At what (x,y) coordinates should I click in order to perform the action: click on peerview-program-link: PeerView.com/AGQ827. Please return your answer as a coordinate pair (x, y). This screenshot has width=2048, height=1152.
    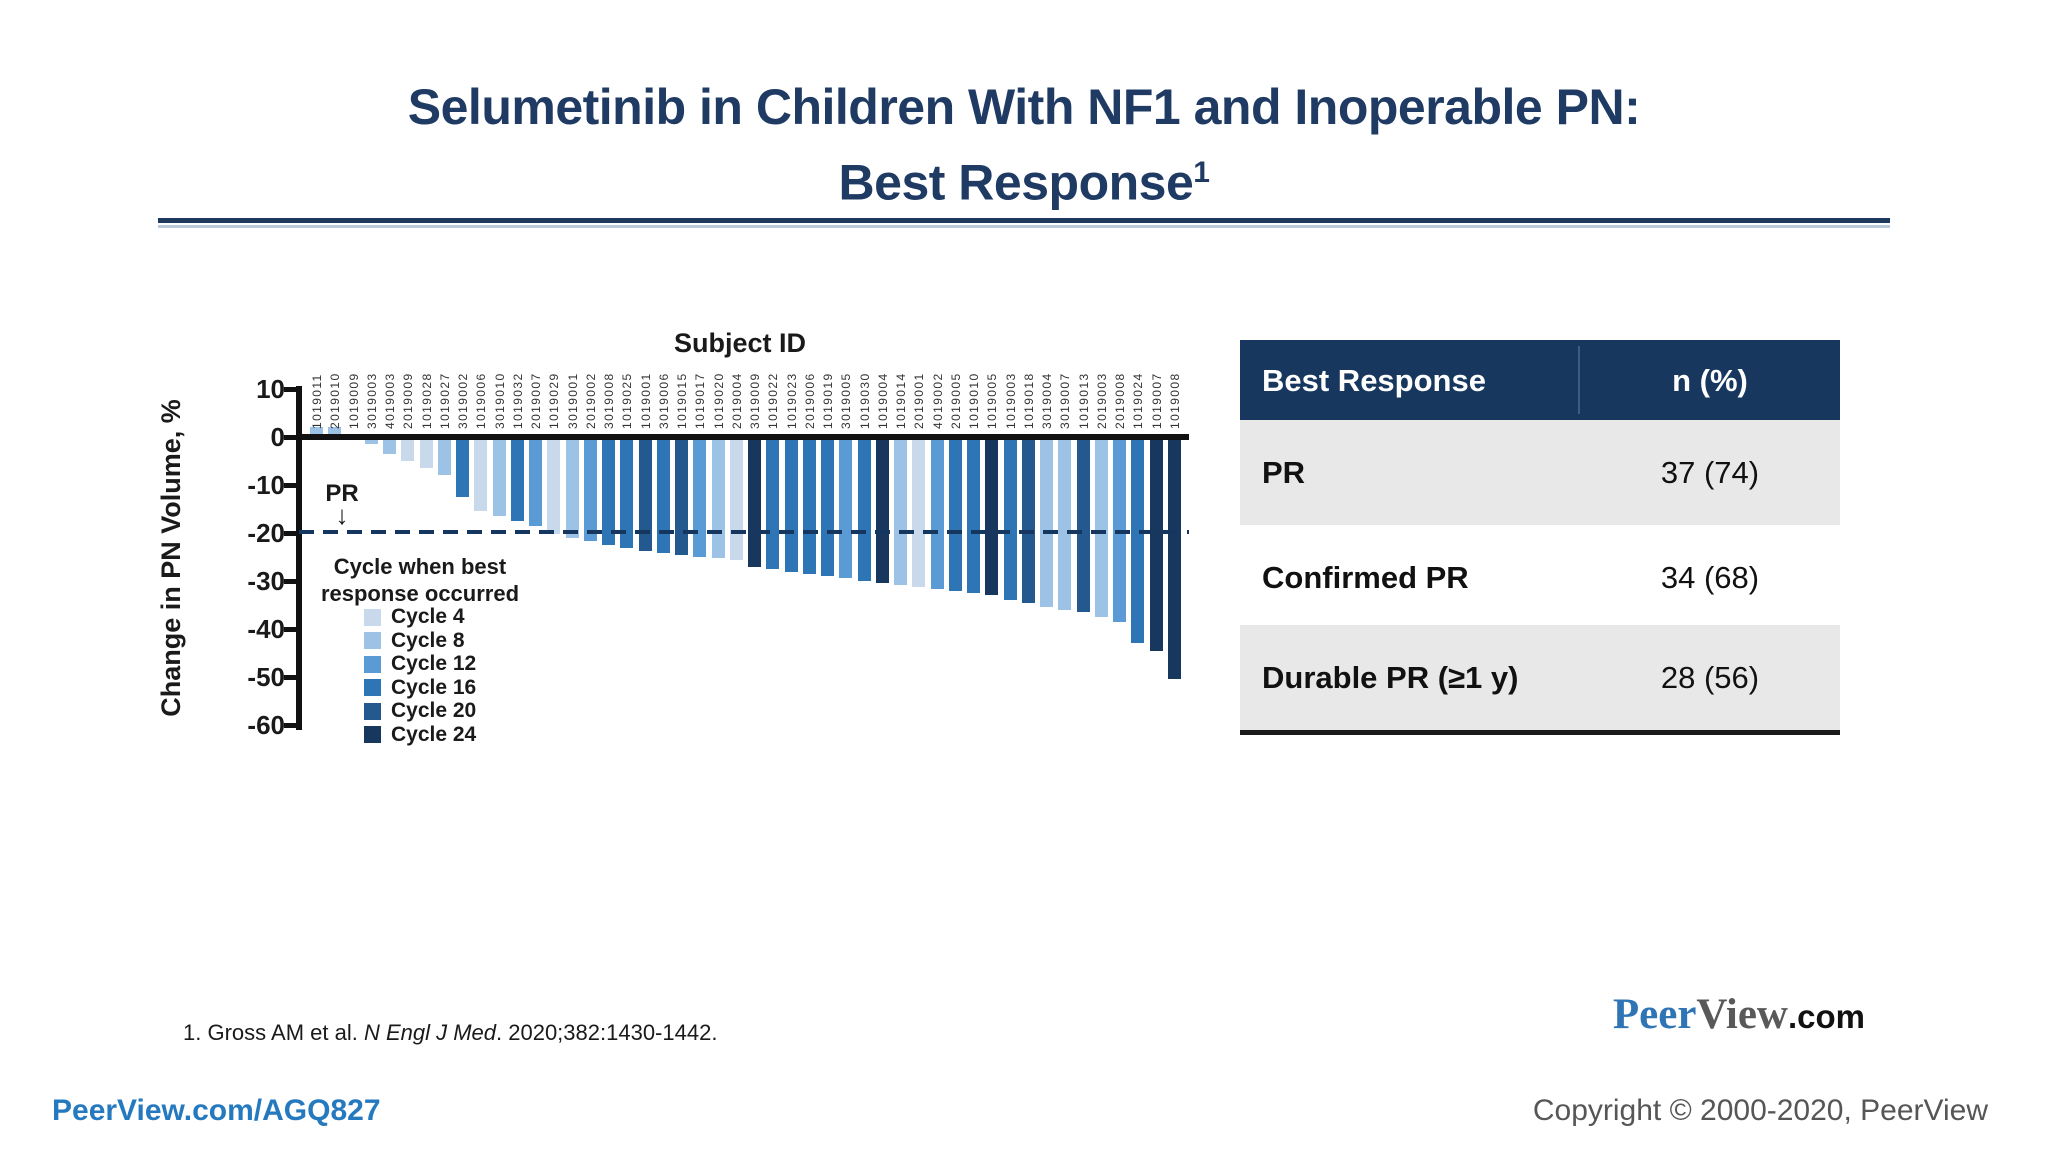
    Looking at the image, I should click on (216, 1110).